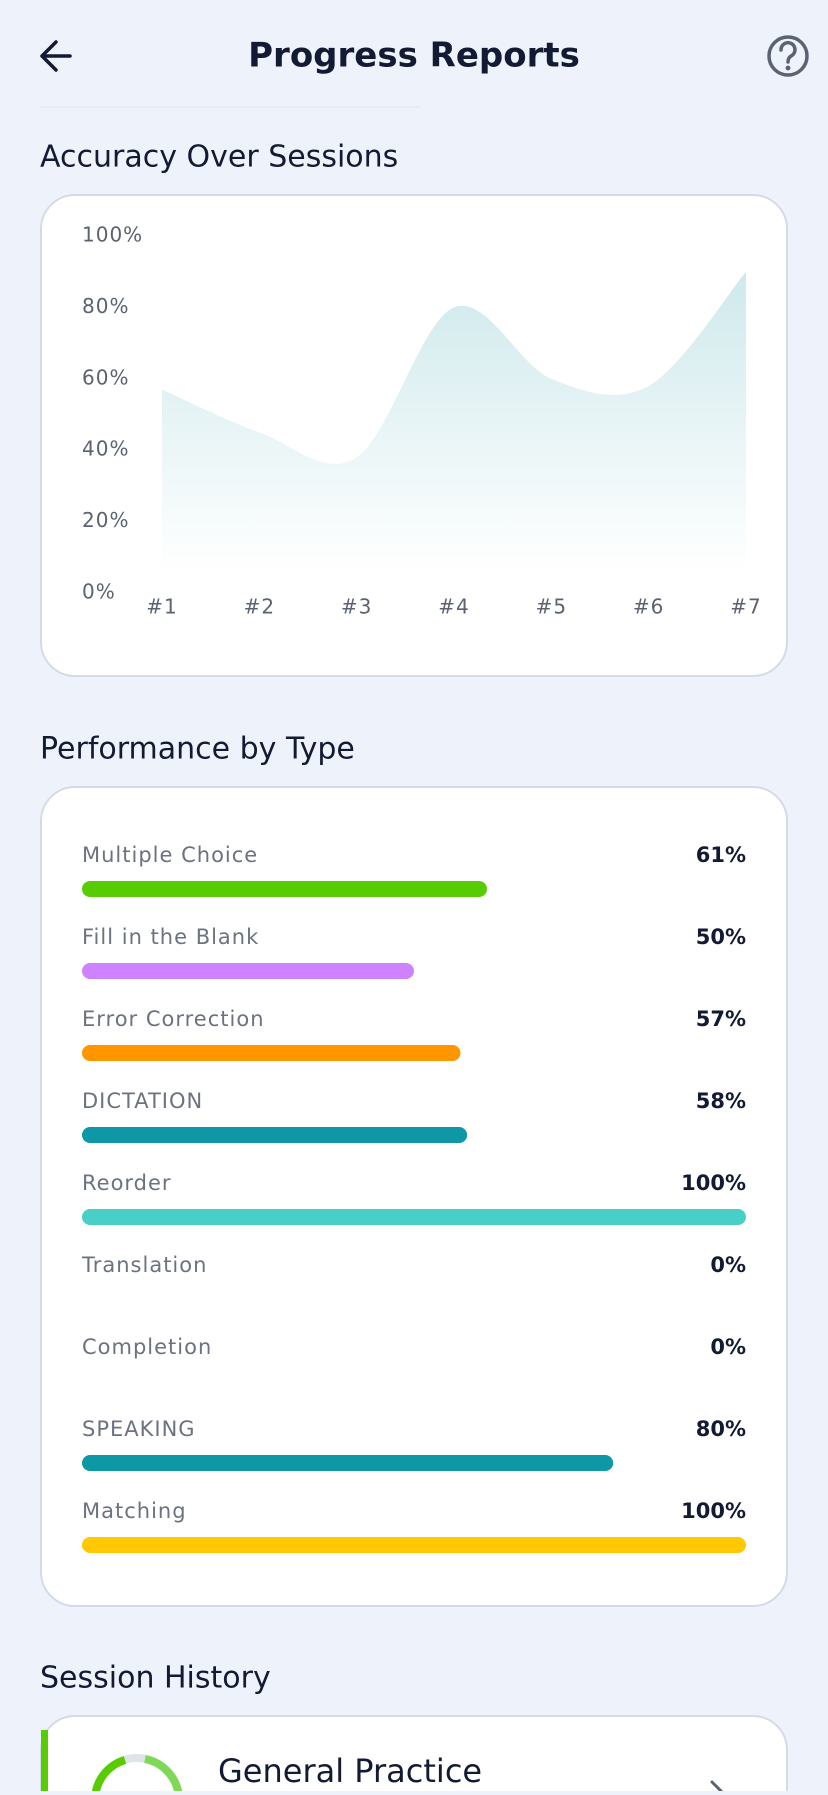 The height and width of the screenshot is (1795, 828). I want to click on back-arrow, so click(56, 56).